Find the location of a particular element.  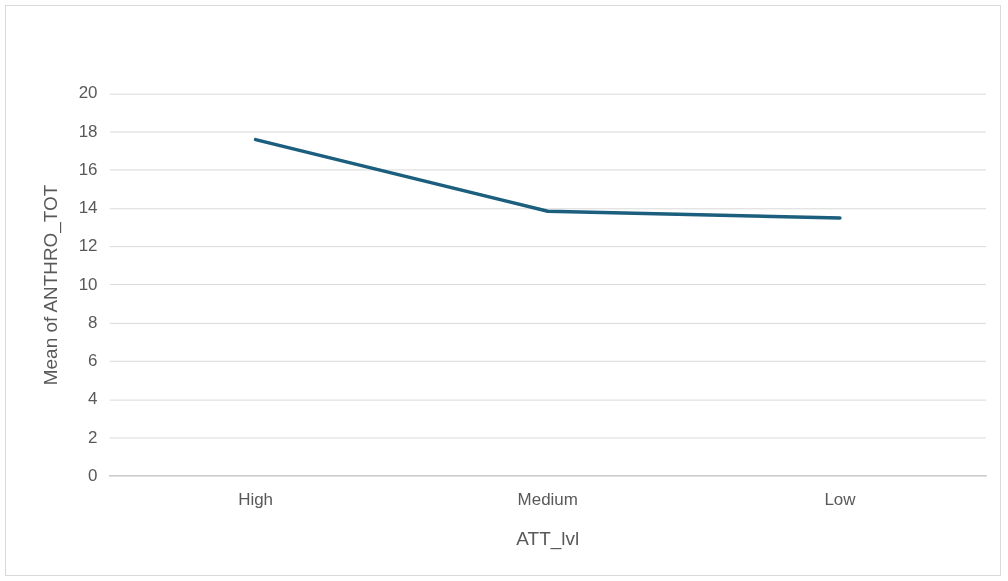

y-tick-label: 10 is located at coordinates (88, 284).